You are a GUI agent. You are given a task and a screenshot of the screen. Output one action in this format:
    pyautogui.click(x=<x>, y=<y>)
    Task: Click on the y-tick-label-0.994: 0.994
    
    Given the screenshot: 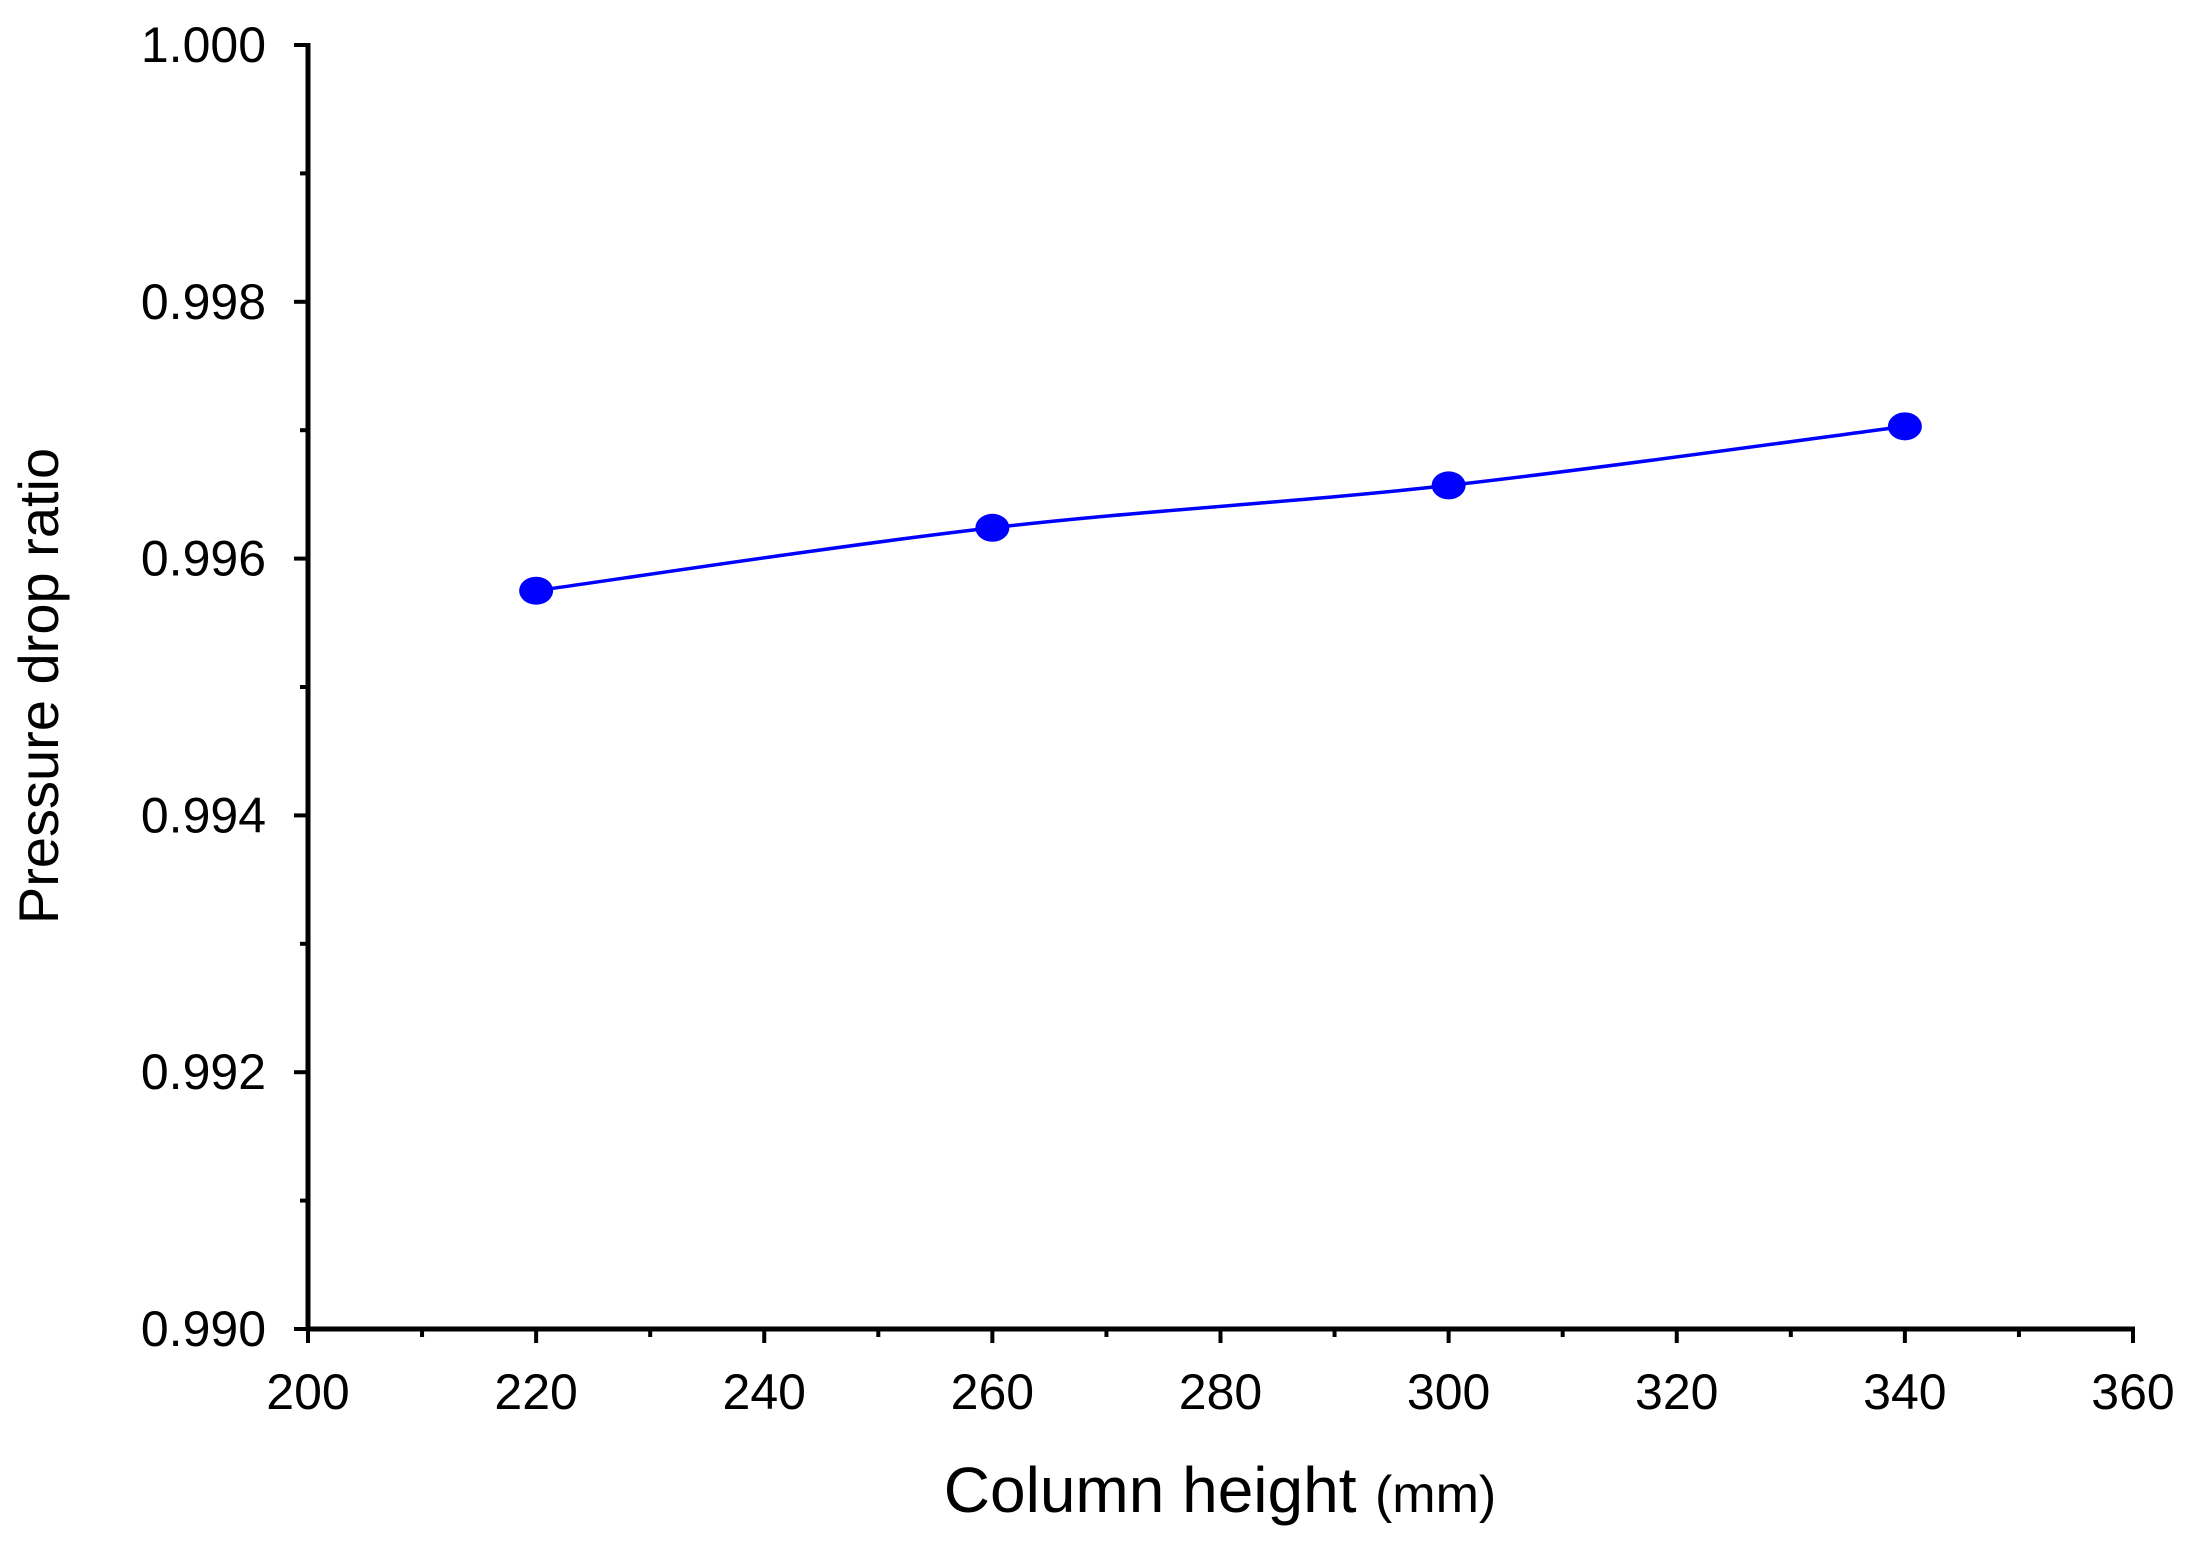 What is the action you would take?
    pyautogui.click(x=203, y=815)
    